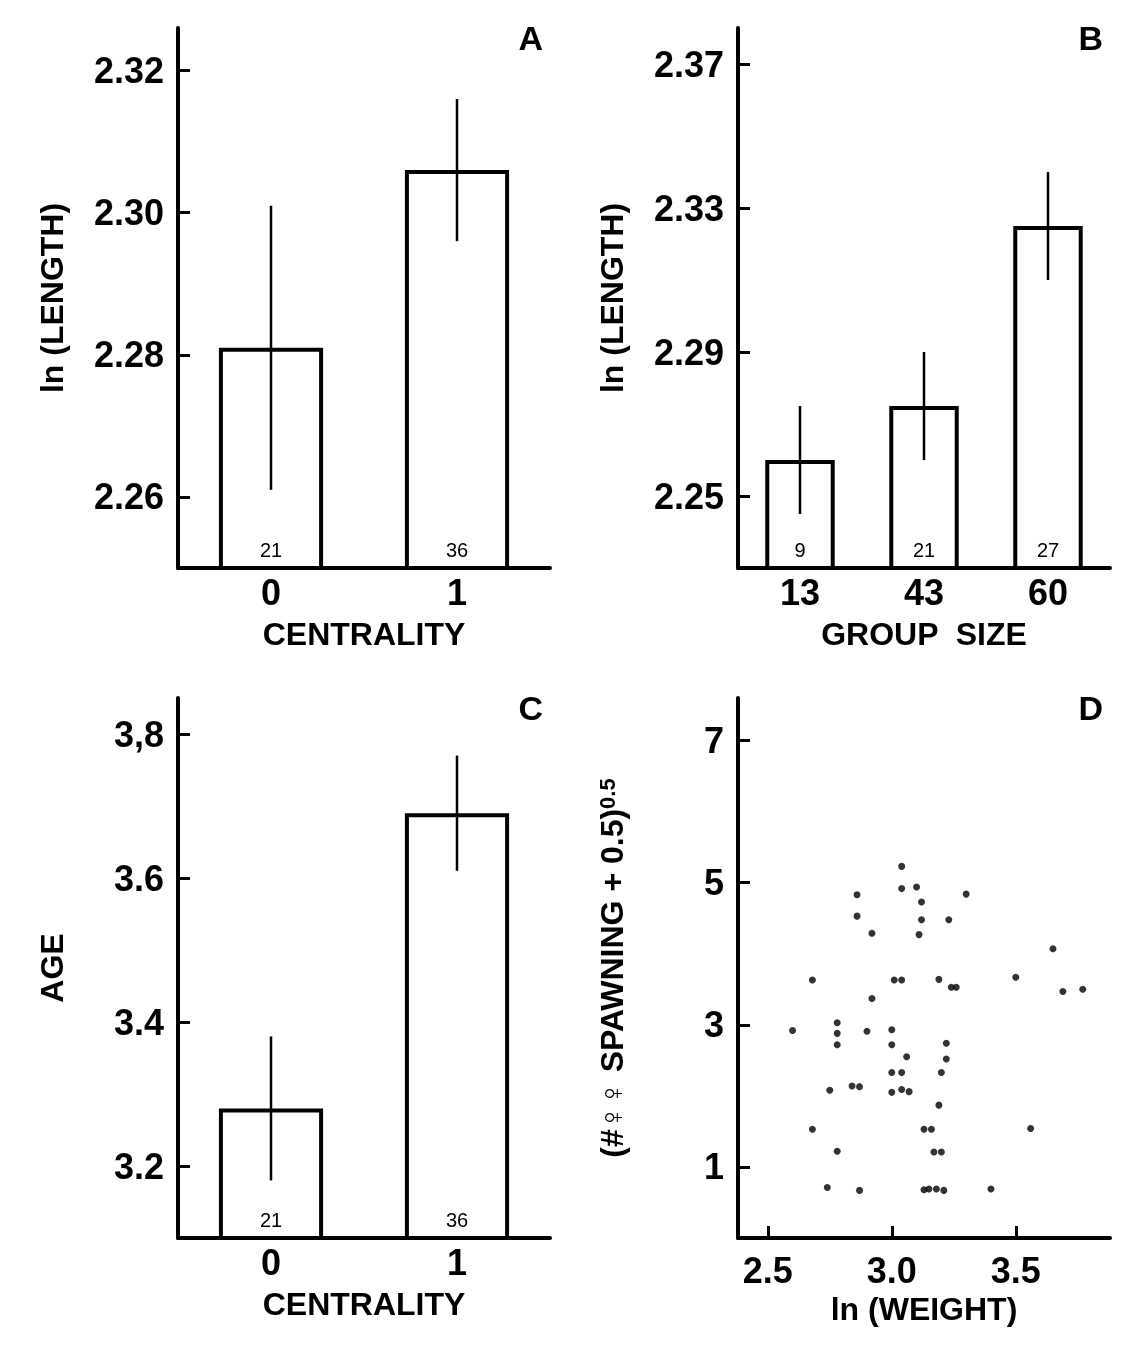 This screenshot has width=1136, height=1362. I want to click on chart-title: D, so click(1091, 708).